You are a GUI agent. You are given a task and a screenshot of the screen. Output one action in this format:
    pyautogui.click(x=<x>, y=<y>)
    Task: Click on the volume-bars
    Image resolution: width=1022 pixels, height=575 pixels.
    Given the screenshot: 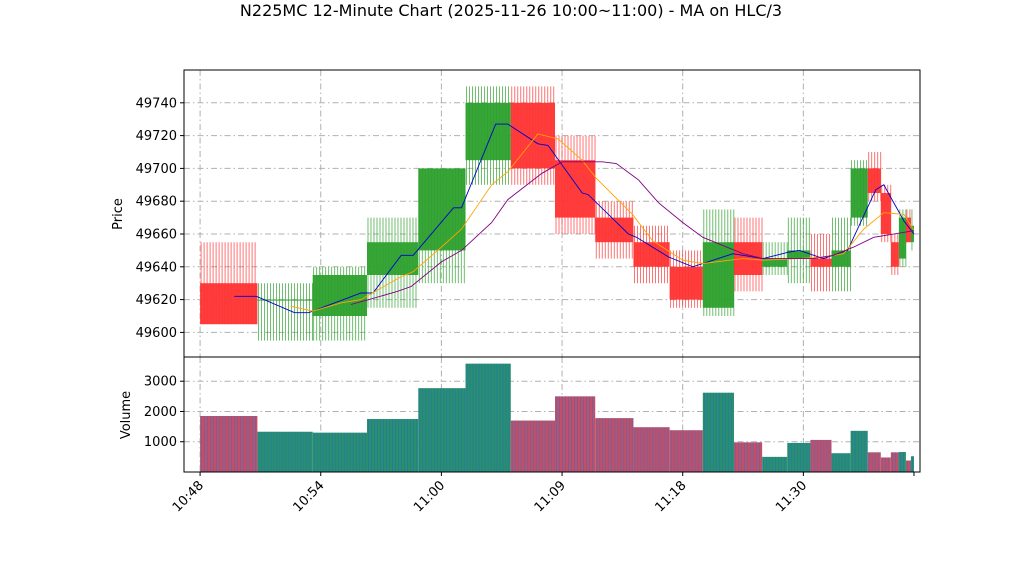 What is the action you would take?
    pyautogui.click(x=557, y=417)
    